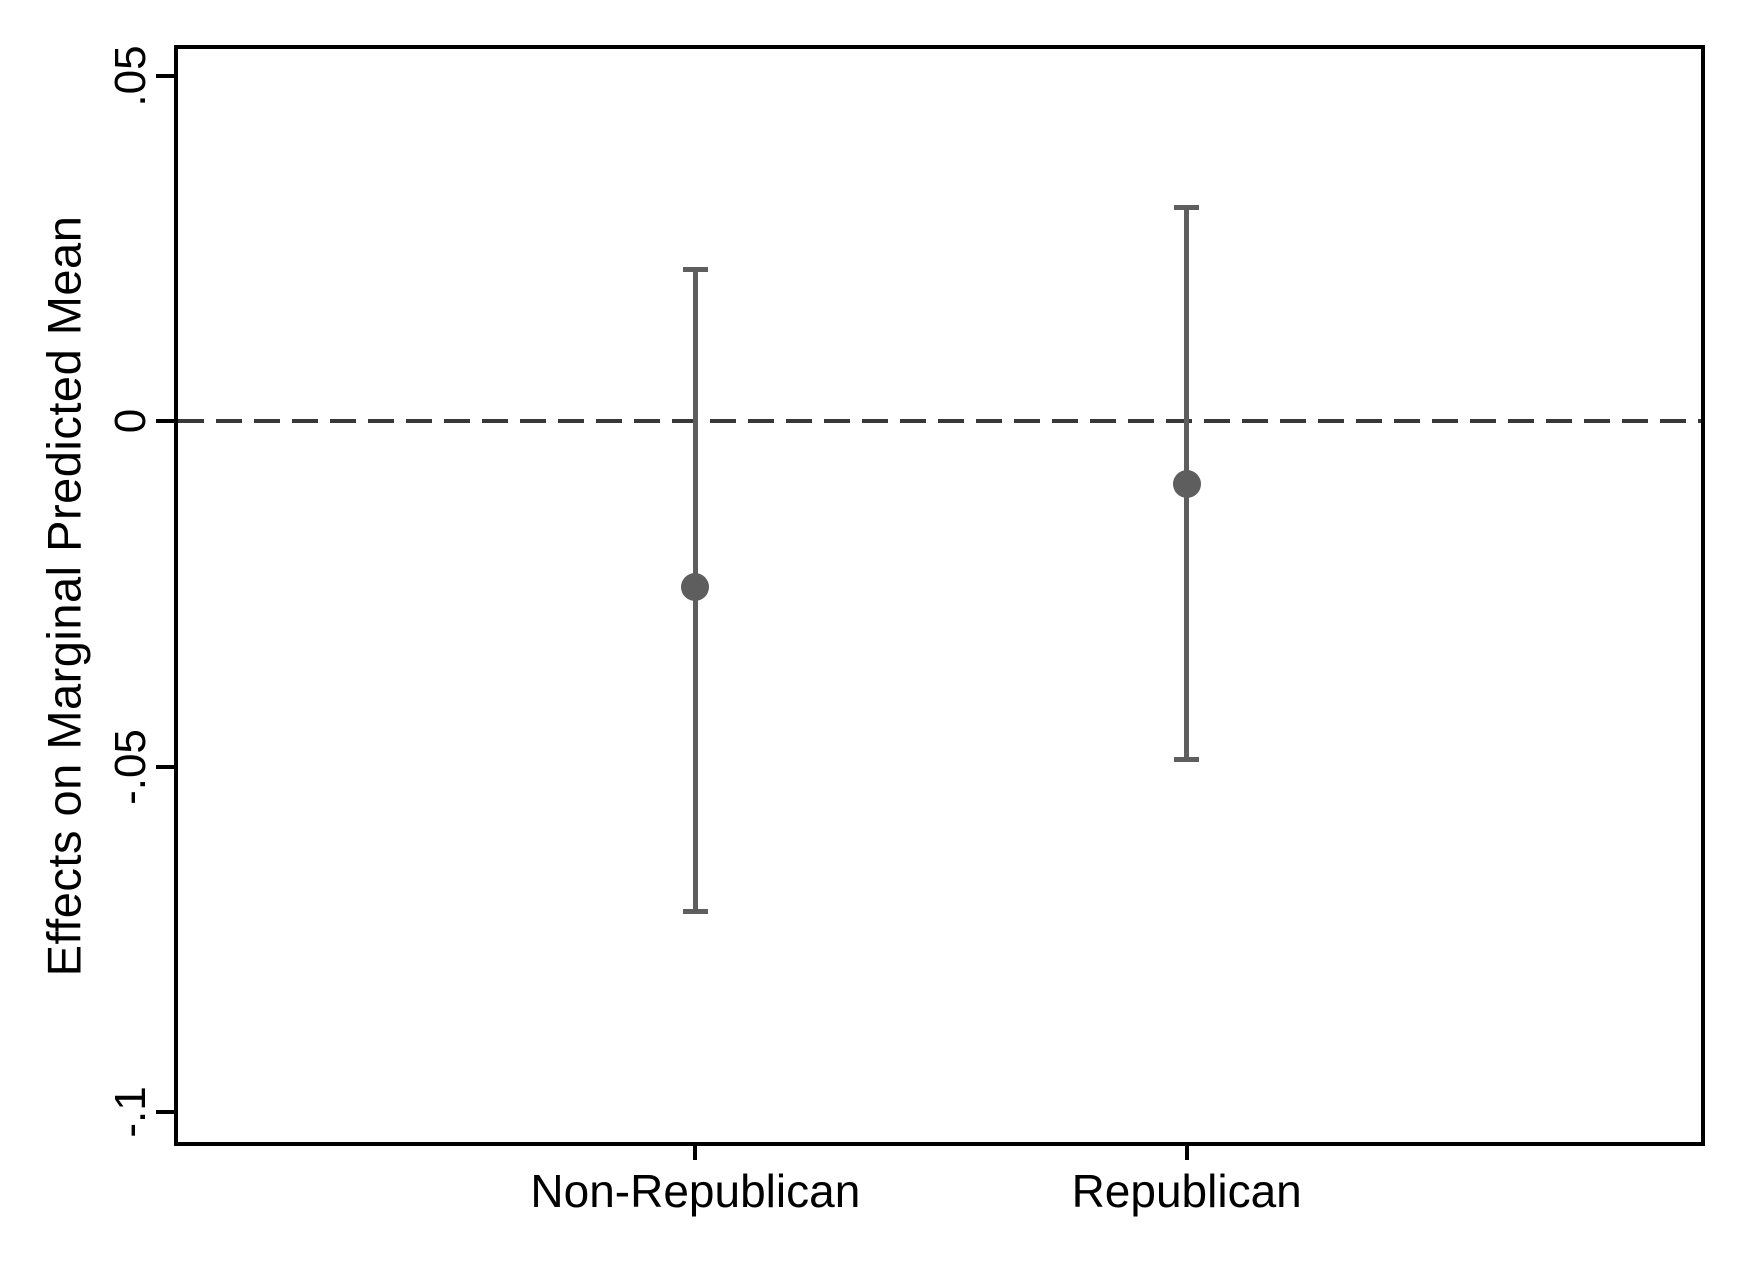  What do you see at coordinates (130, 421) in the screenshot?
I see `y-tick-label-text: 0` at bounding box center [130, 421].